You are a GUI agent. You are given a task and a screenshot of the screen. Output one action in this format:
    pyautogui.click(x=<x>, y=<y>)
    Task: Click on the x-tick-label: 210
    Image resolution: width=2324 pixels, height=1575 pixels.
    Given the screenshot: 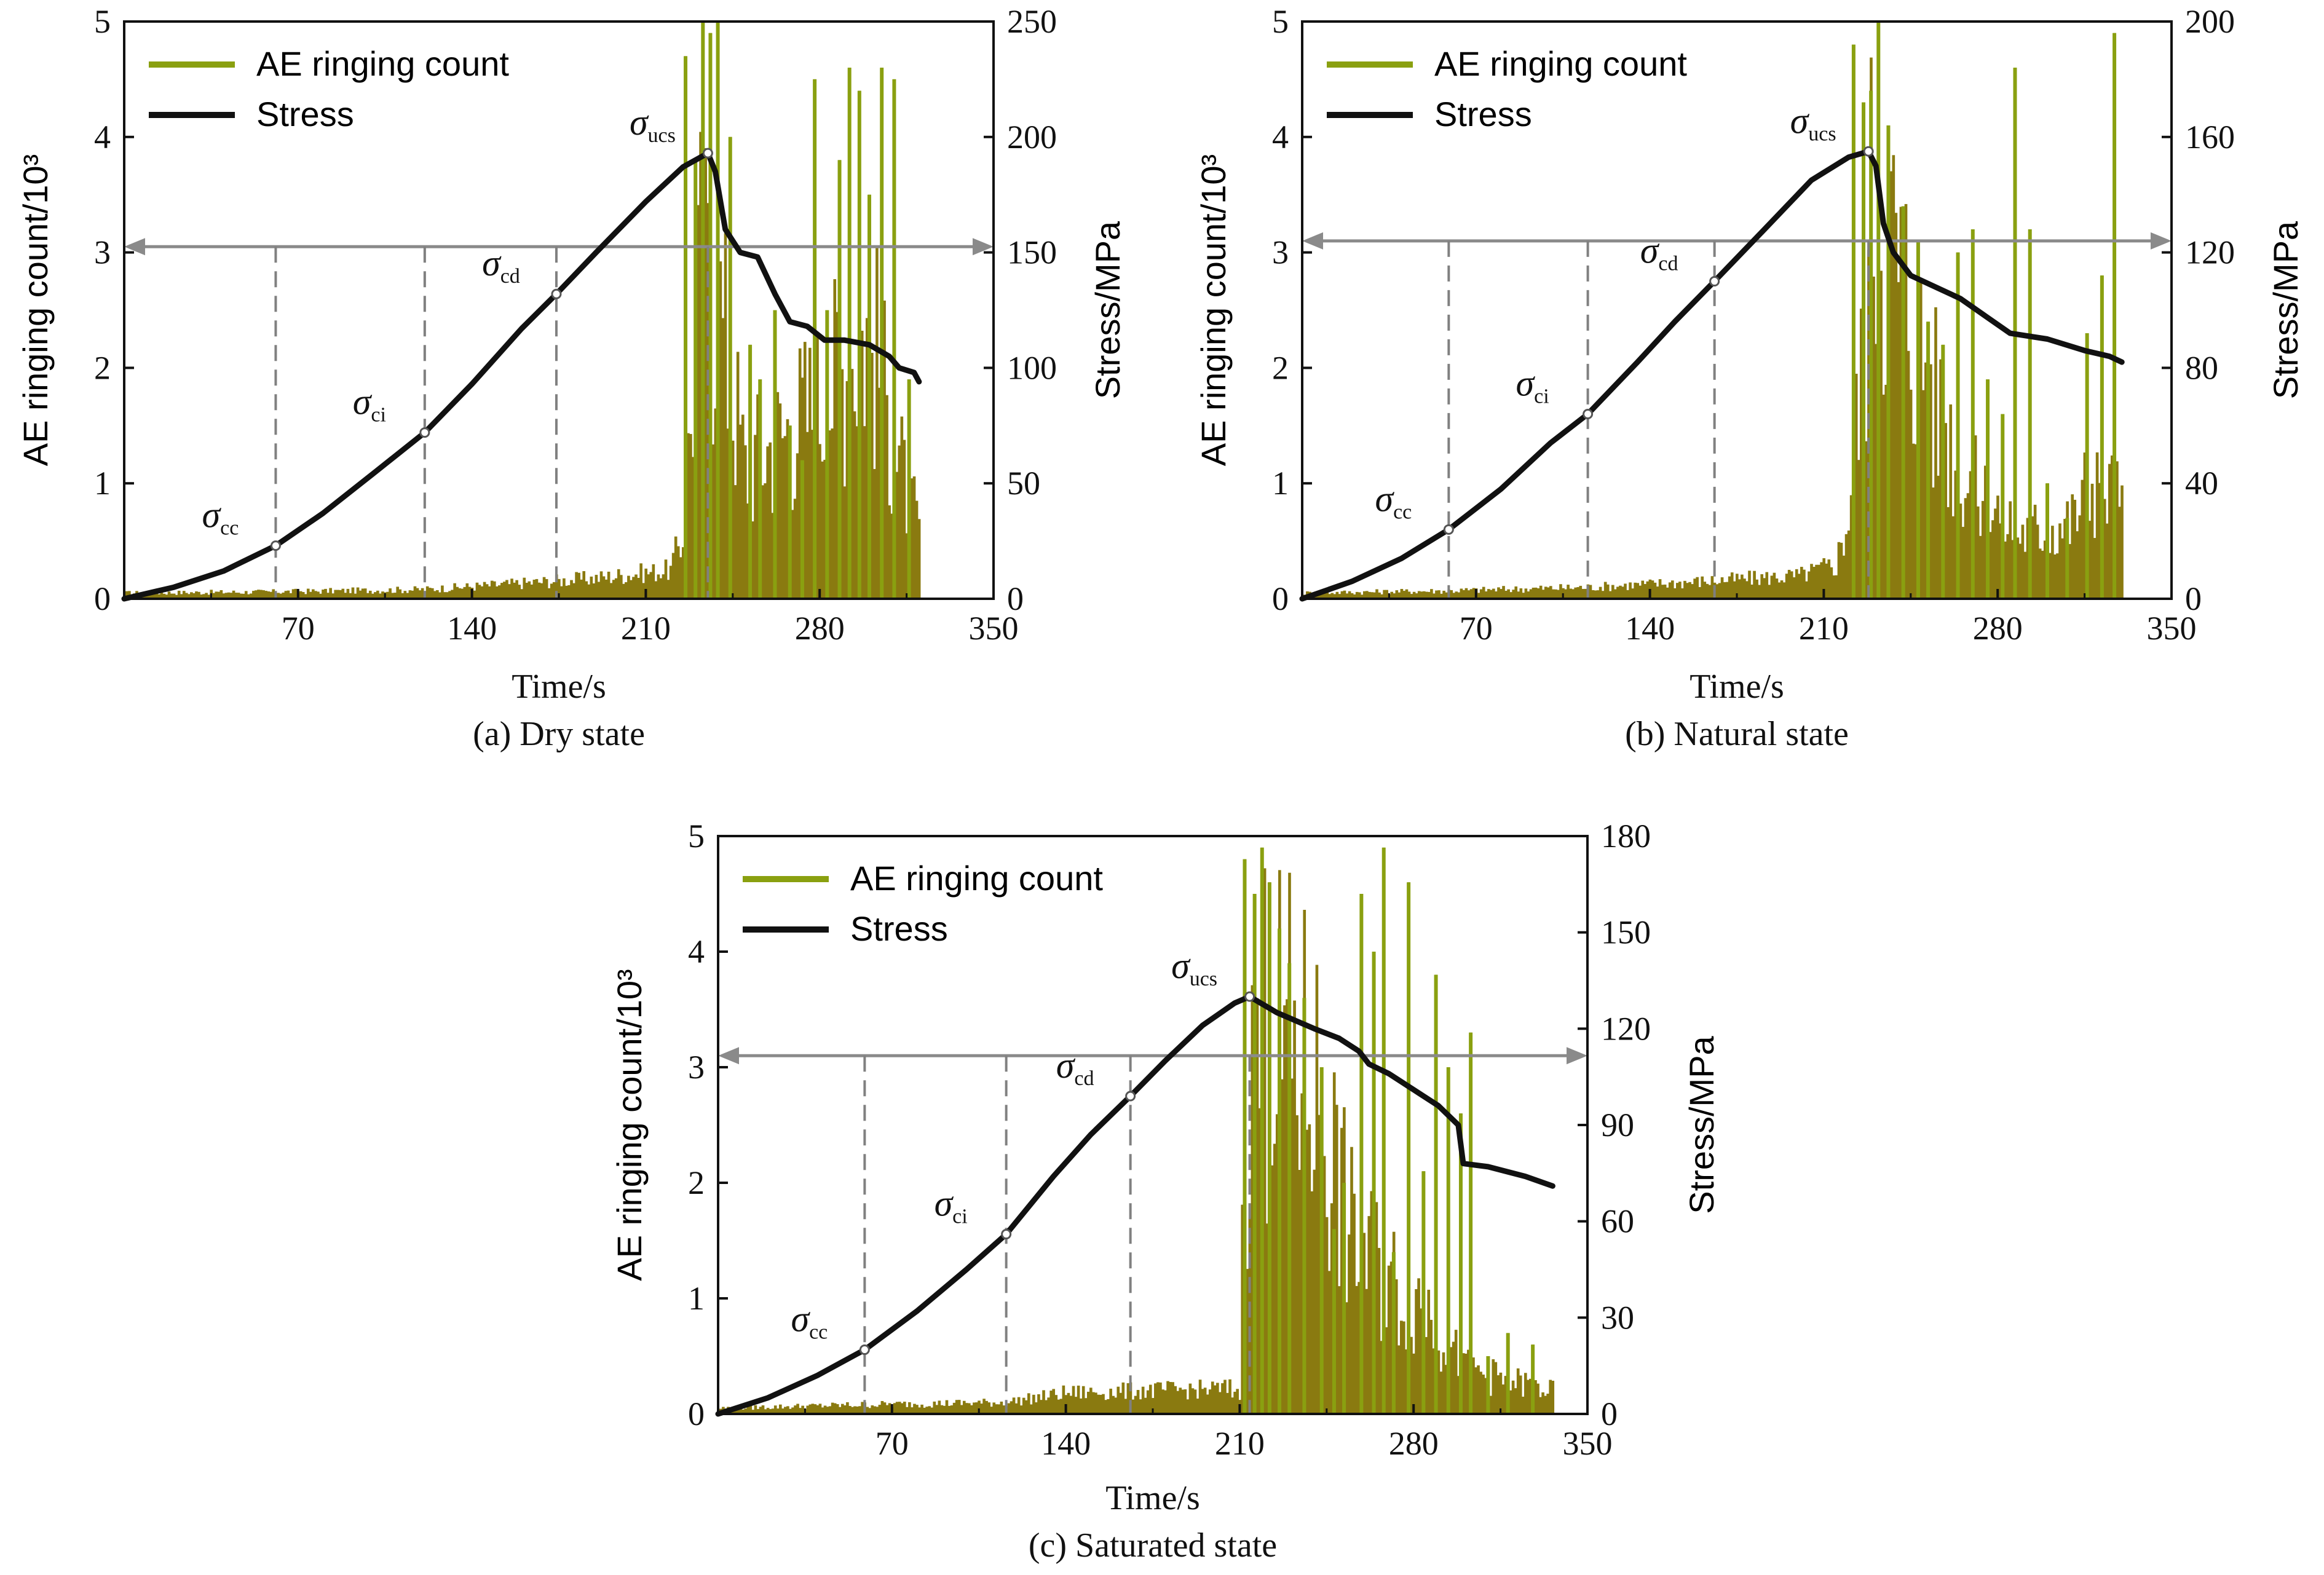 What is the action you would take?
    pyautogui.click(x=1824, y=628)
    